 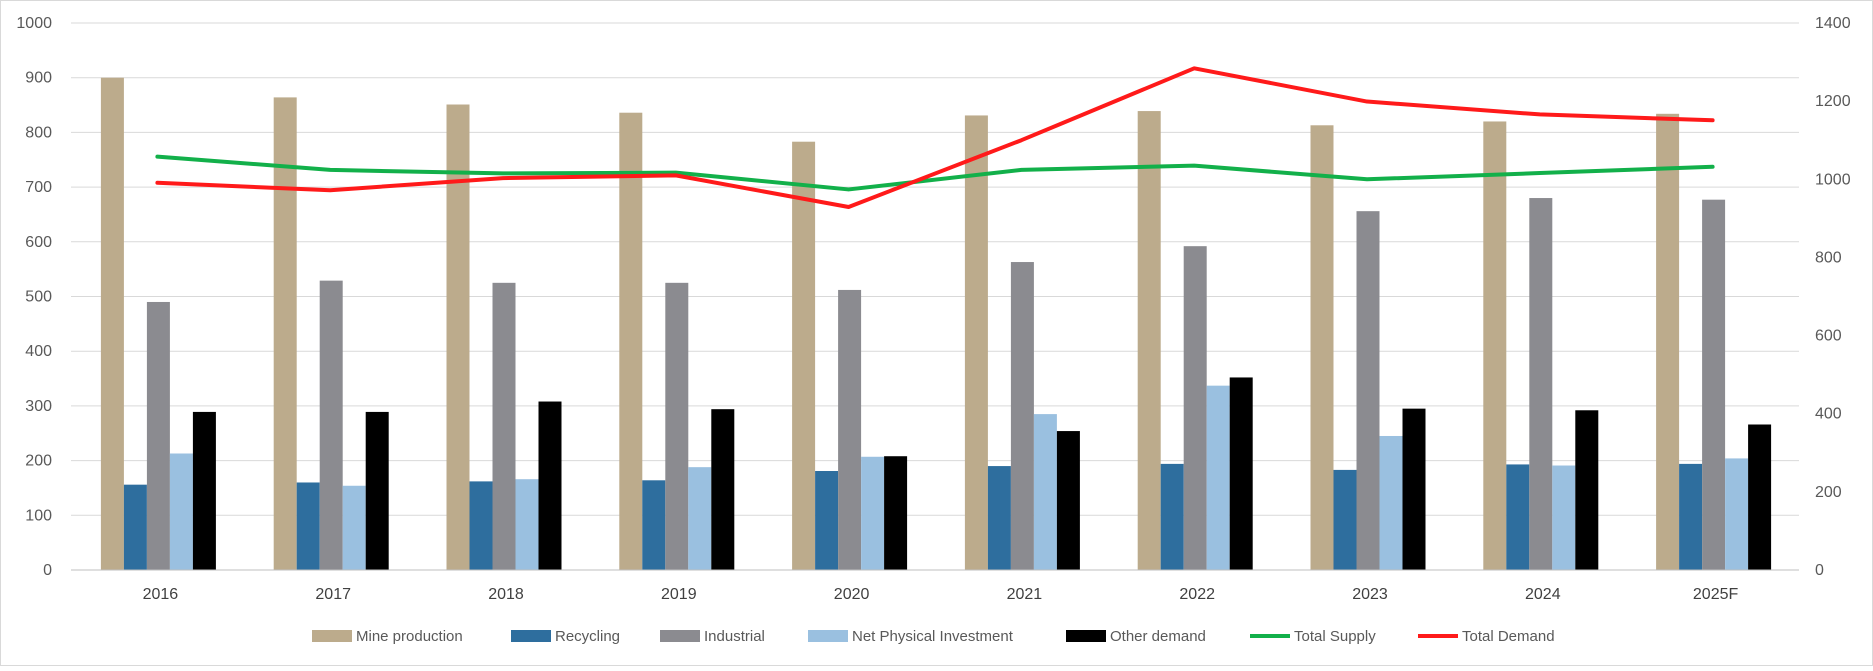 I want to click on y-left-tick-label: 700, so click(x=38, y=187).